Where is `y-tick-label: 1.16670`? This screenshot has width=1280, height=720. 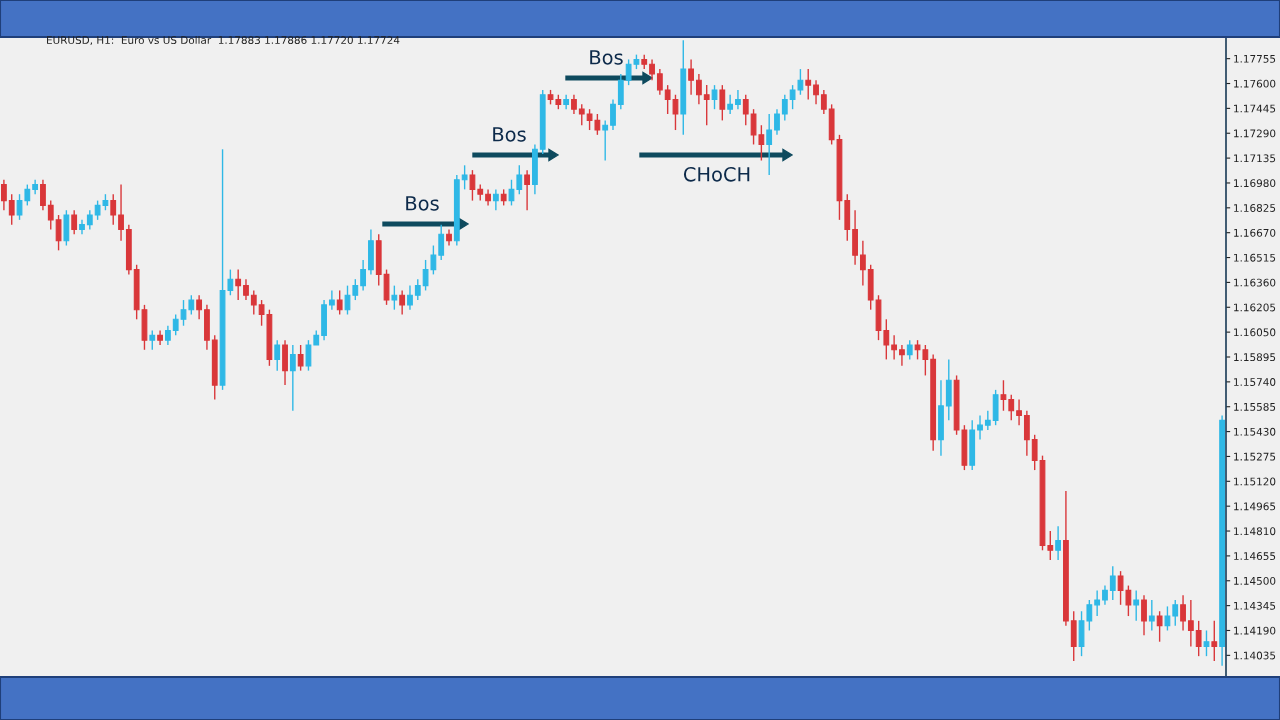
y-tick-label: 1.16670 is located at coordinates (1255, 232).